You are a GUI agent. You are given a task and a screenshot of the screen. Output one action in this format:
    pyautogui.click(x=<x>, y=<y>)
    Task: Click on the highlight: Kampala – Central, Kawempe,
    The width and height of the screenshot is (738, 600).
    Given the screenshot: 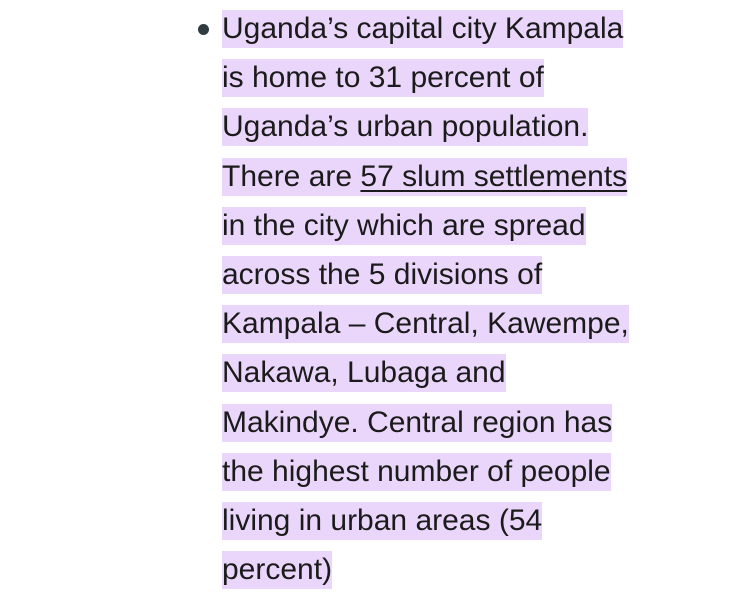 What is the action you would take?
    pyautogui.click(x=425, y=324)
    